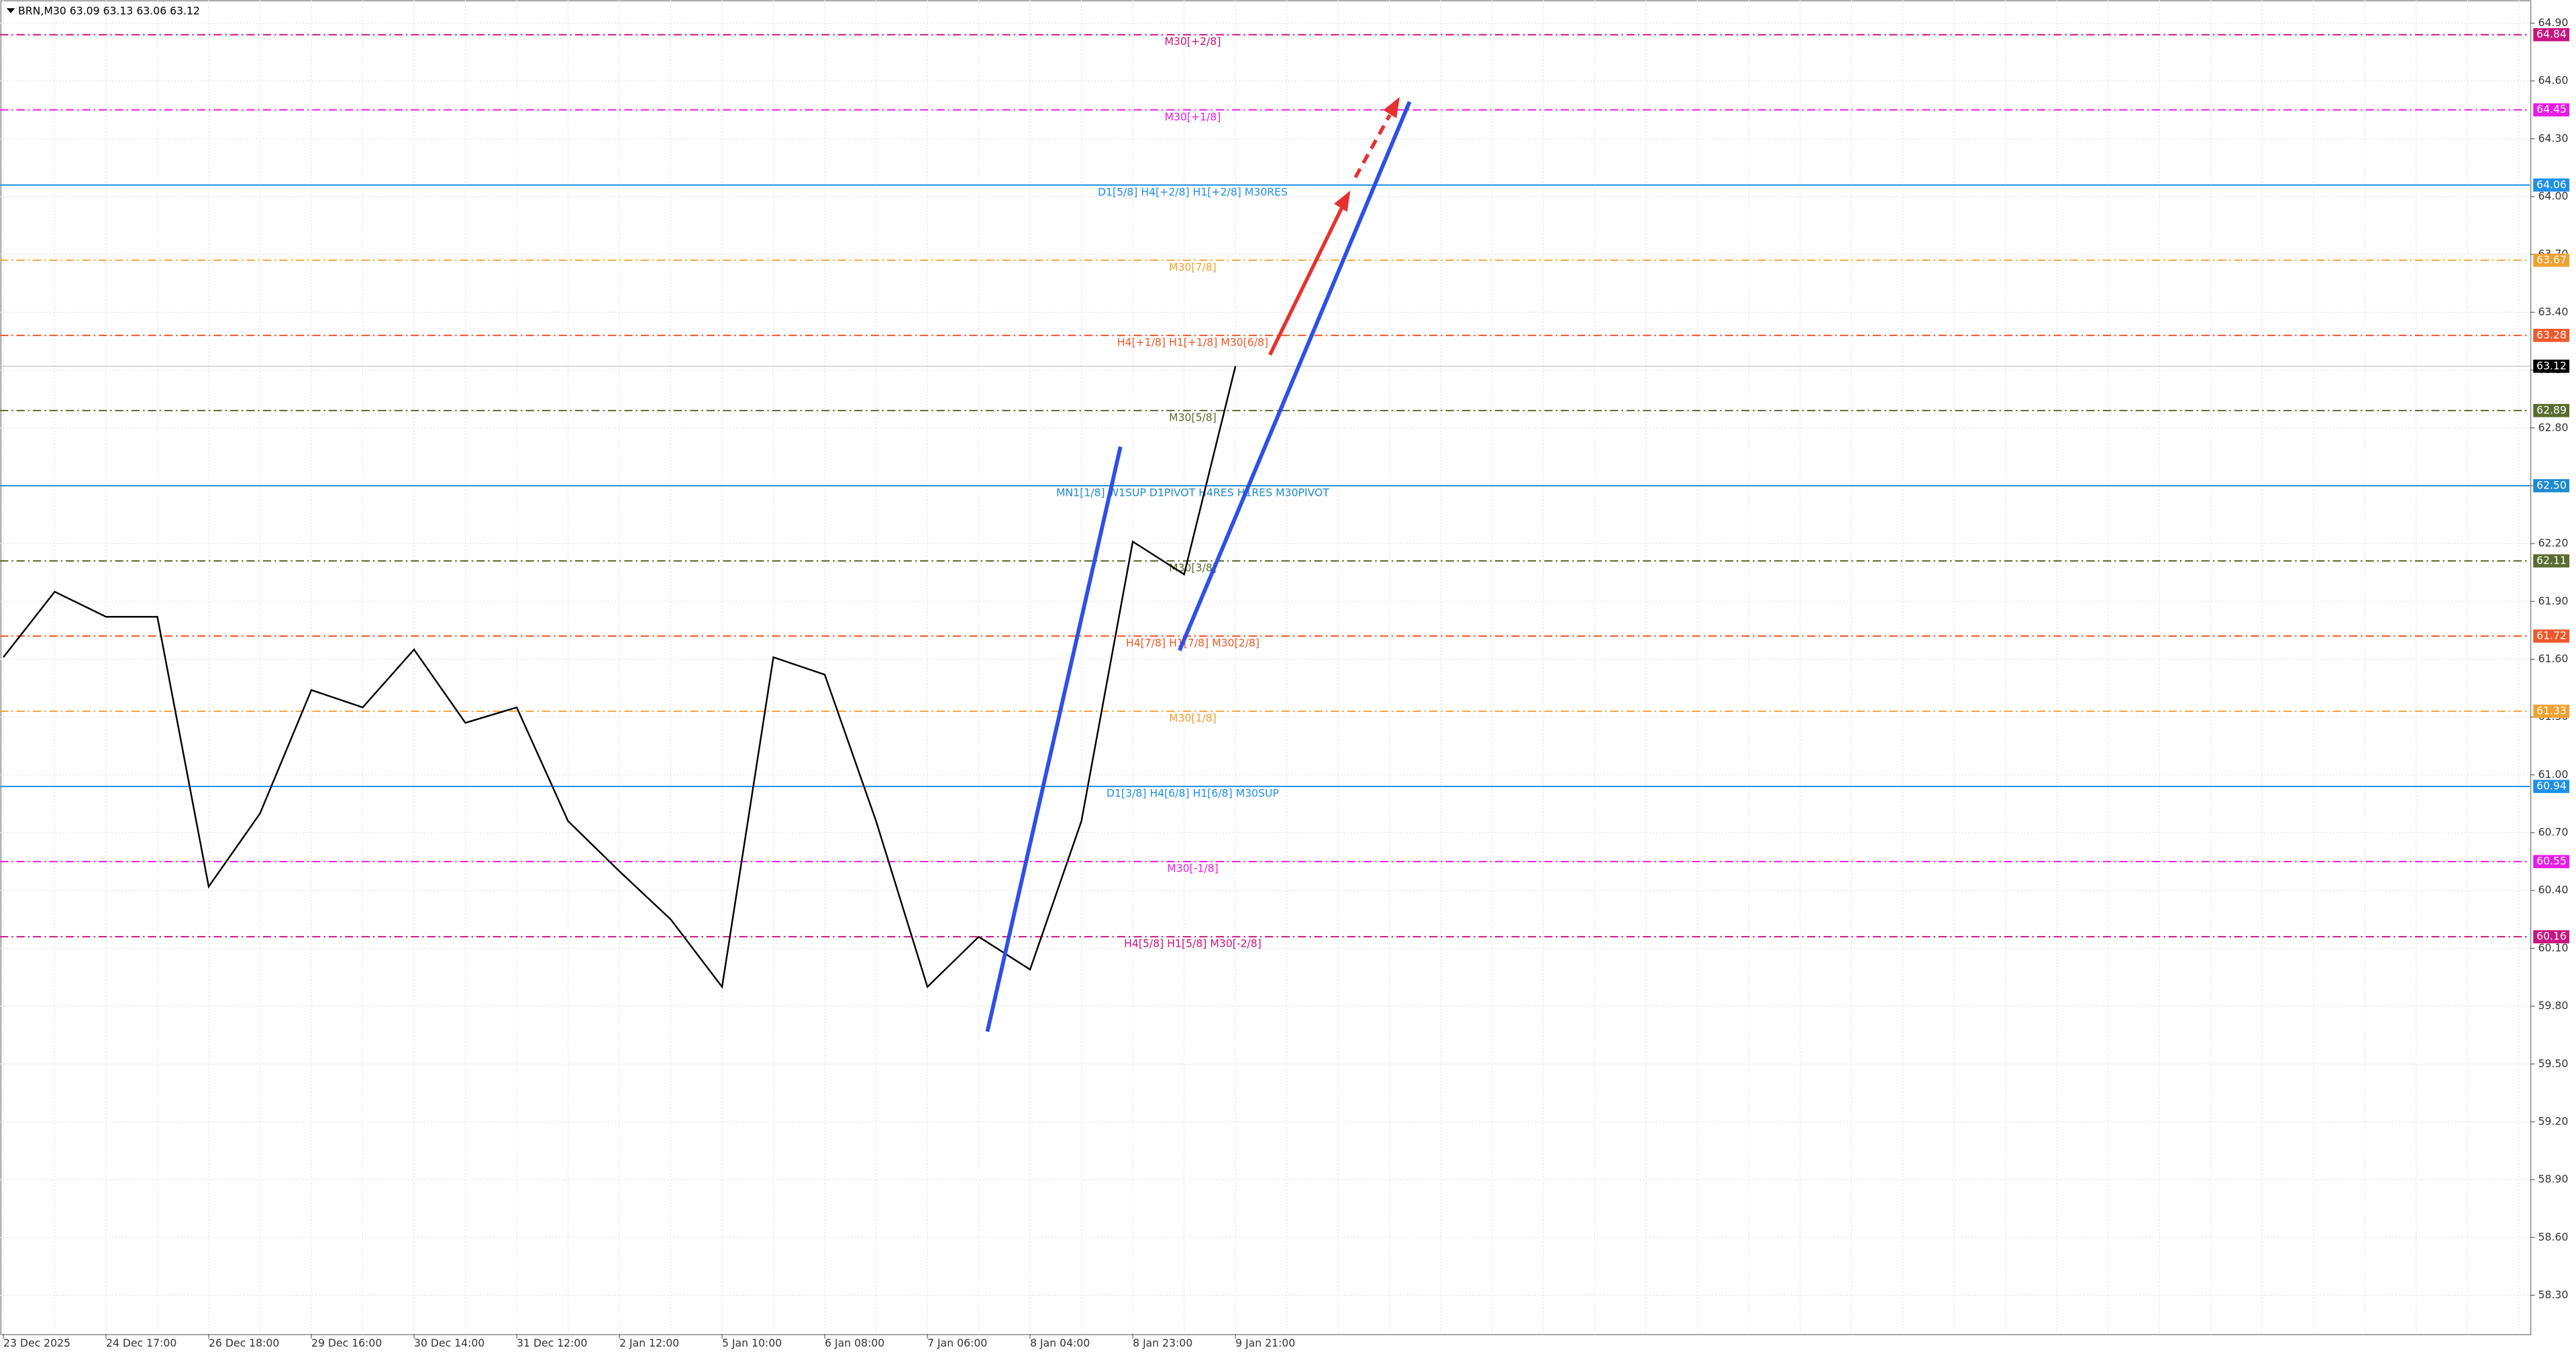  I want to click on y-tick-label: 61.00, so click(2553, 774).